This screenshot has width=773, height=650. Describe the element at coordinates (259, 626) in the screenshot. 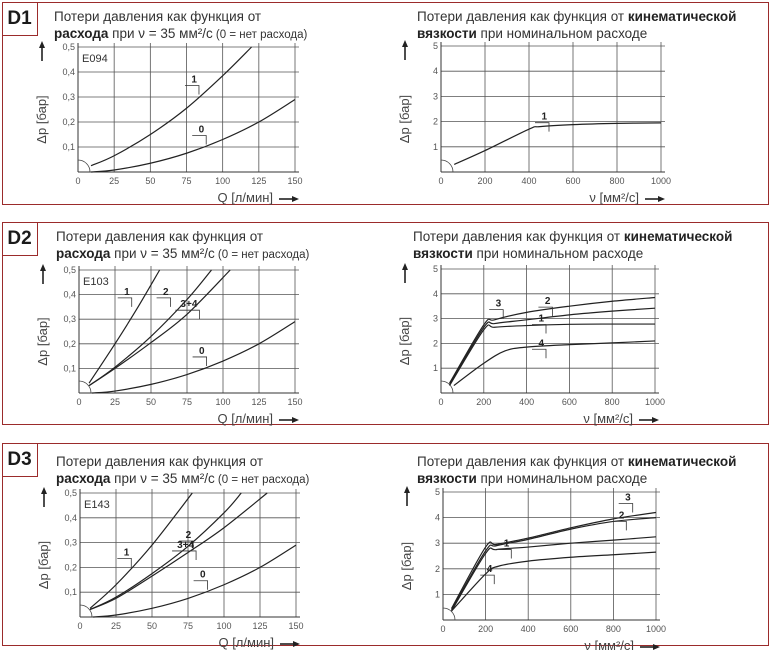

I see `x-tick-label: 125` at that location.